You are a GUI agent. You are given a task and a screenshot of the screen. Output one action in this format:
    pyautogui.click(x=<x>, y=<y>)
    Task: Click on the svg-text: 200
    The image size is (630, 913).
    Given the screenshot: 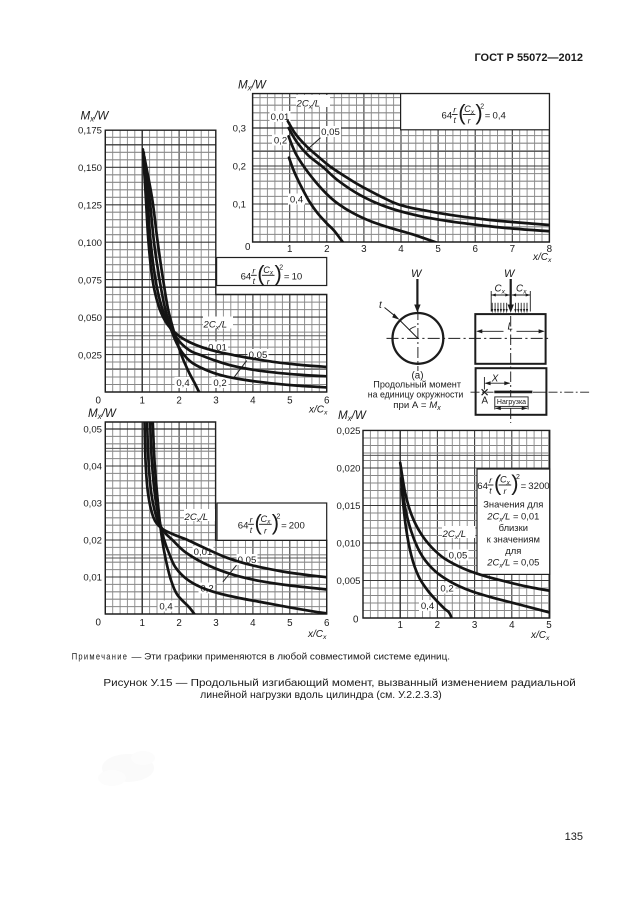 What is the action you would take?
    pyautogui.click(x=297, y=525)
    